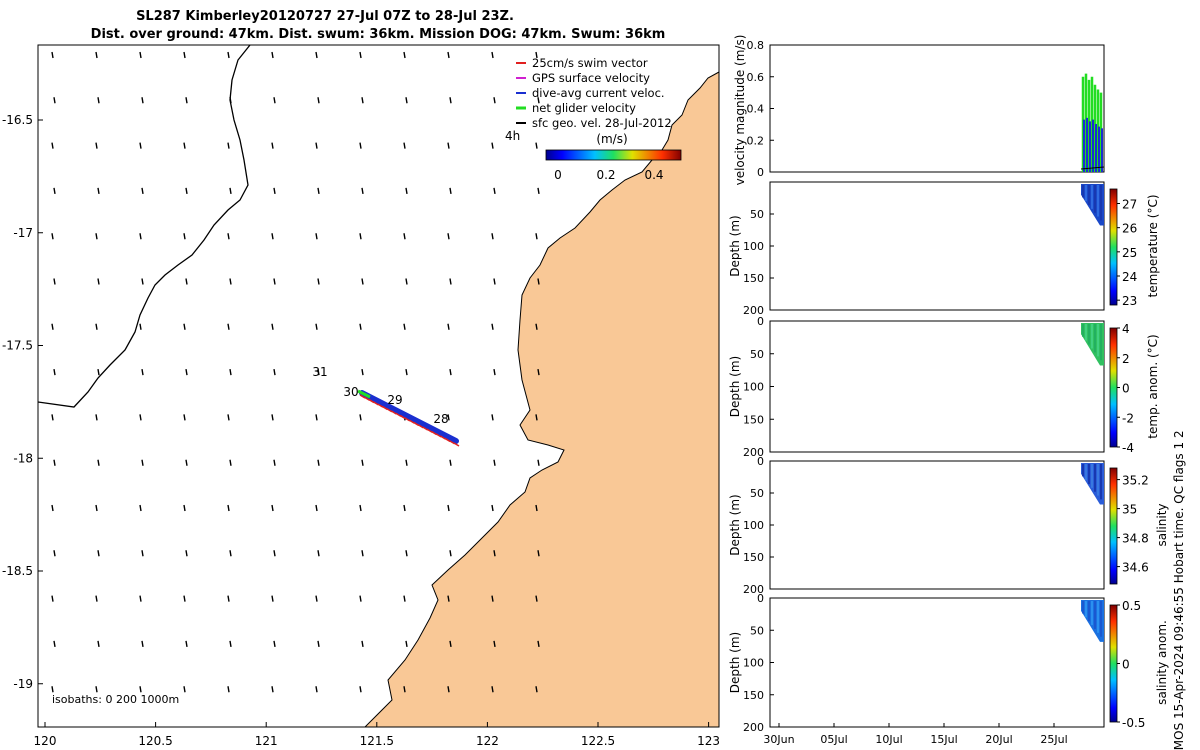 The image size is (1200, 750). Describe the element at coordinates (1135, 539) in the screenshot. I see `colorbar-tick-label: 34.8` at that location.